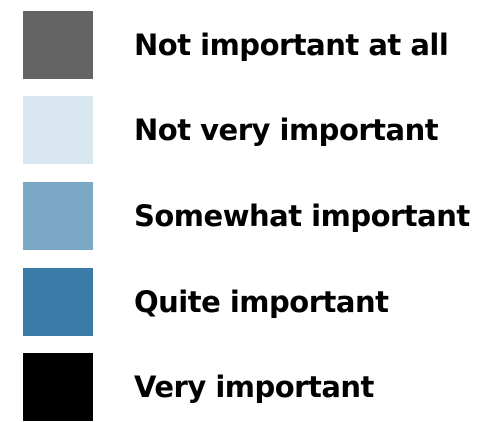  Describe the element at coordinates (291, 45) in the screenshot. I see `legend-label: Not important at all` at that location.